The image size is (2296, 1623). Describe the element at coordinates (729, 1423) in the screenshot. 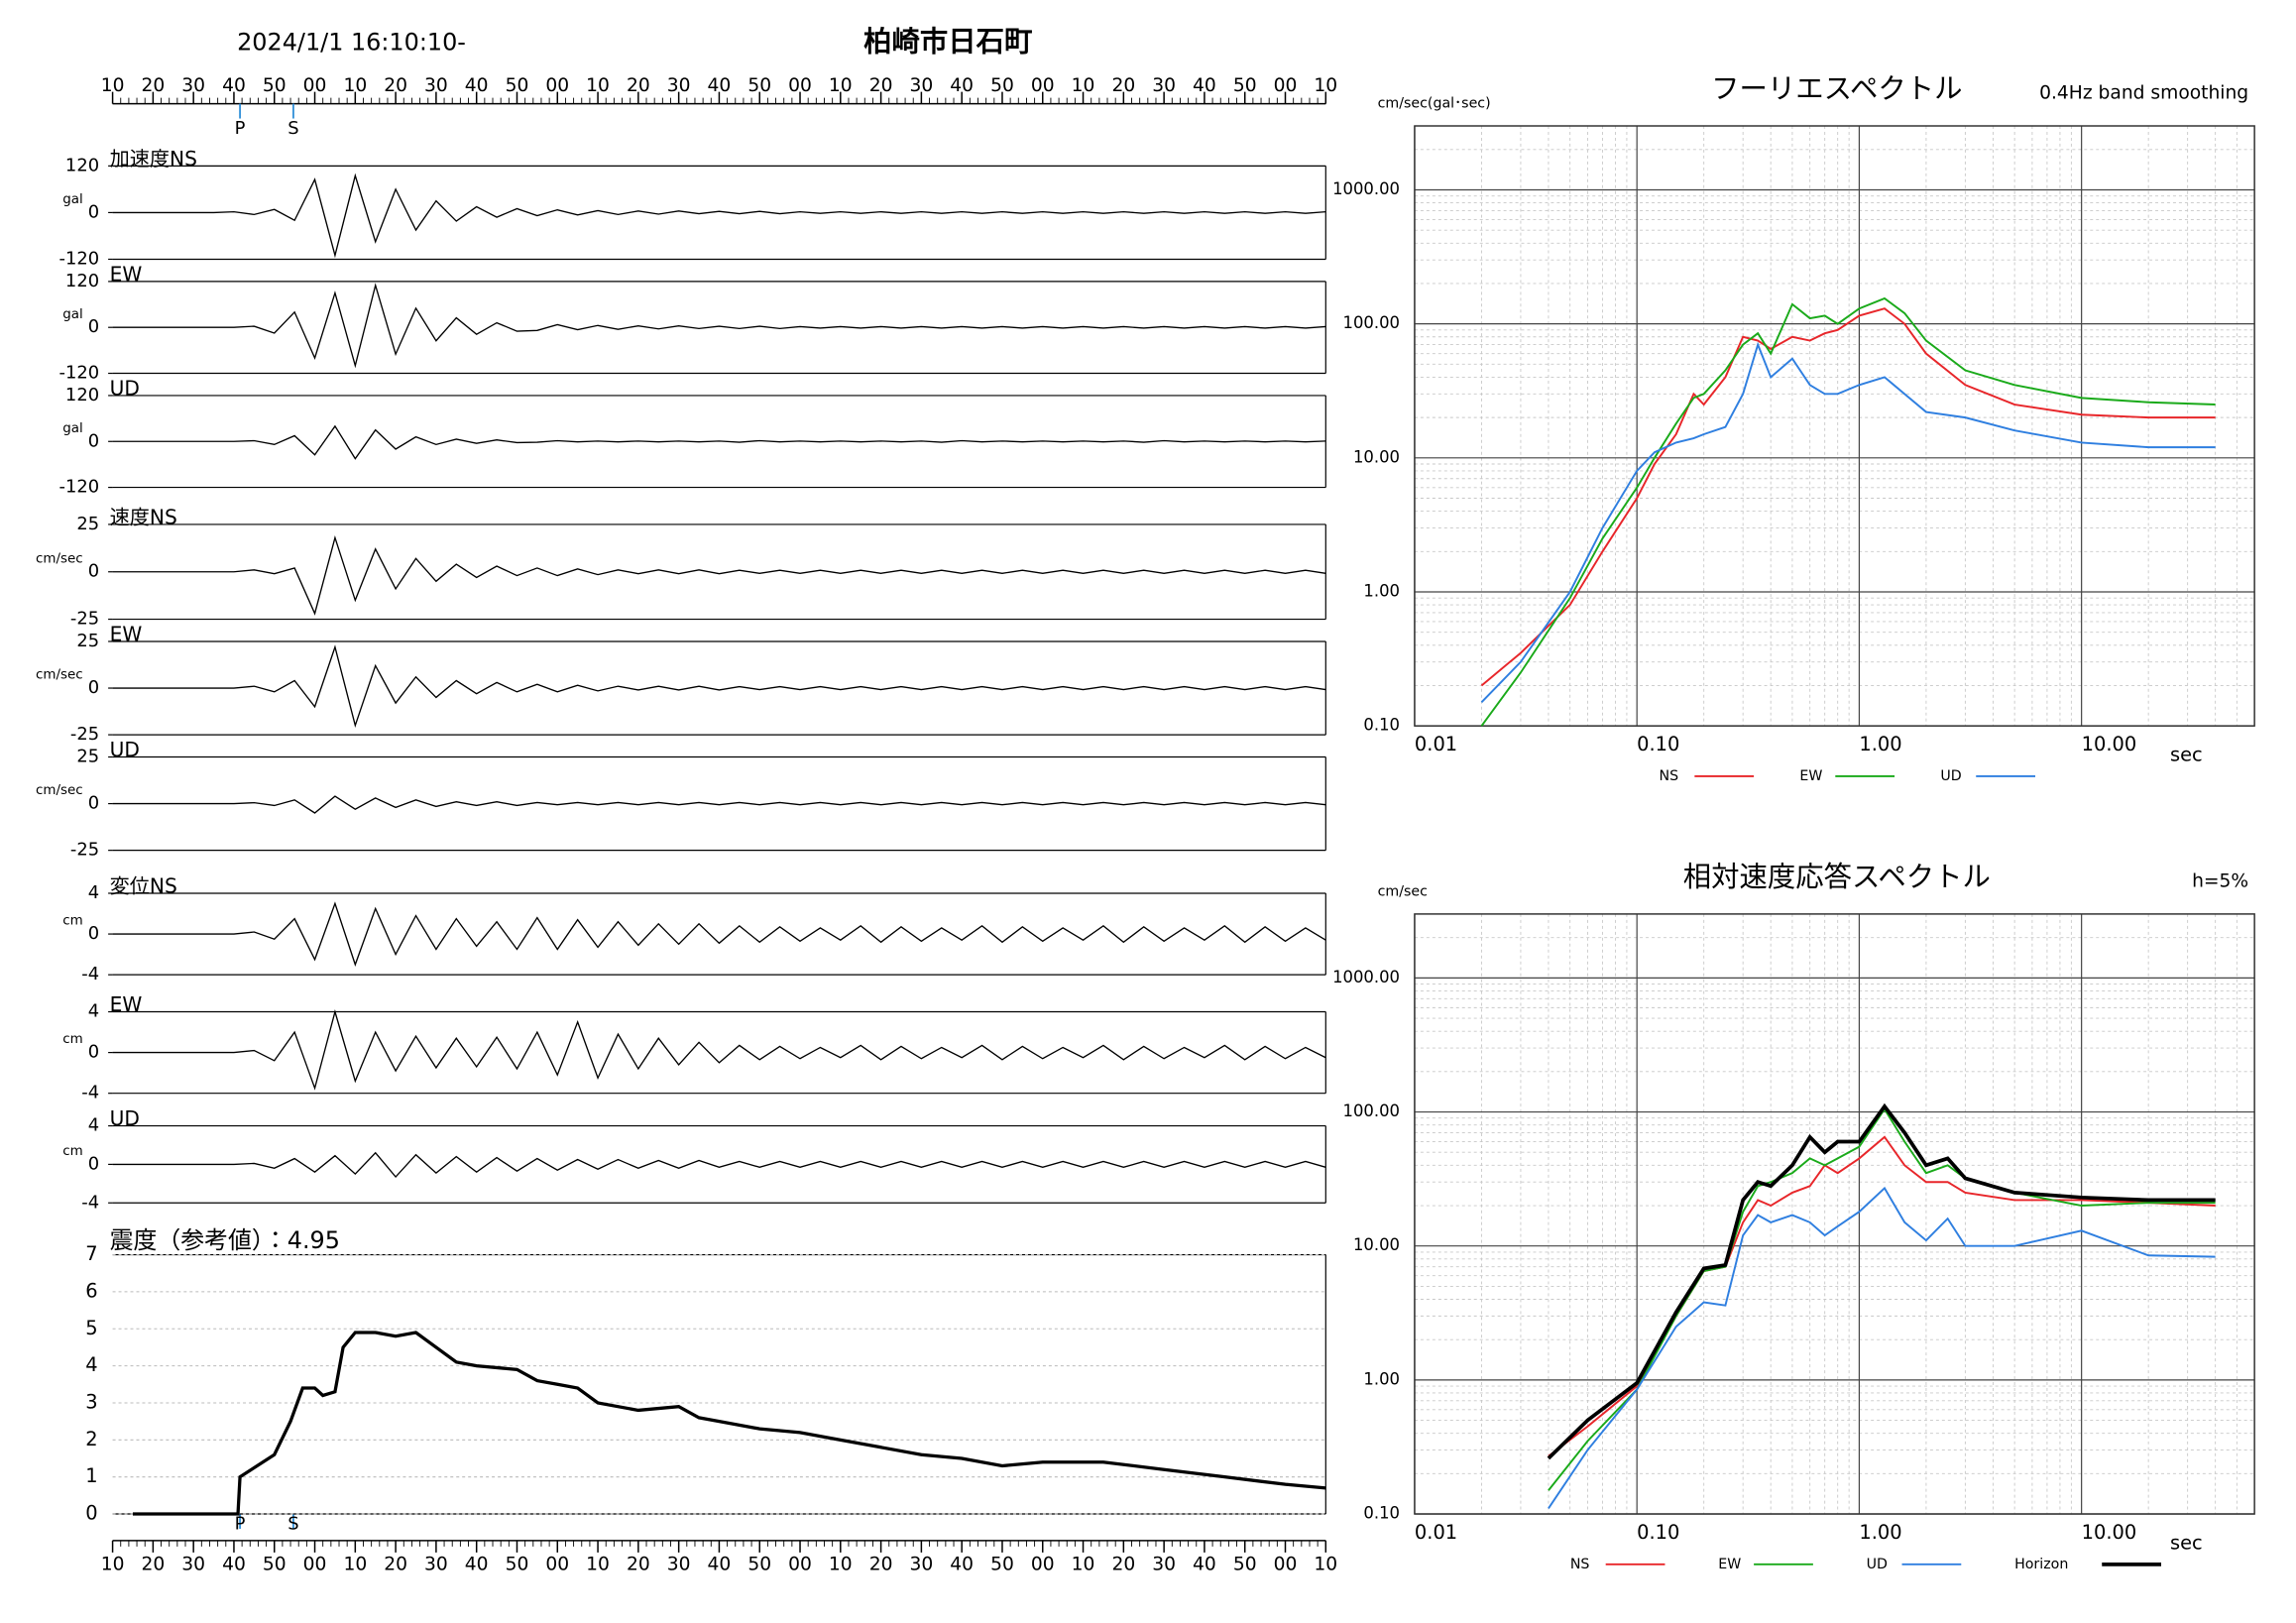

I see `intensity-line` at that location.